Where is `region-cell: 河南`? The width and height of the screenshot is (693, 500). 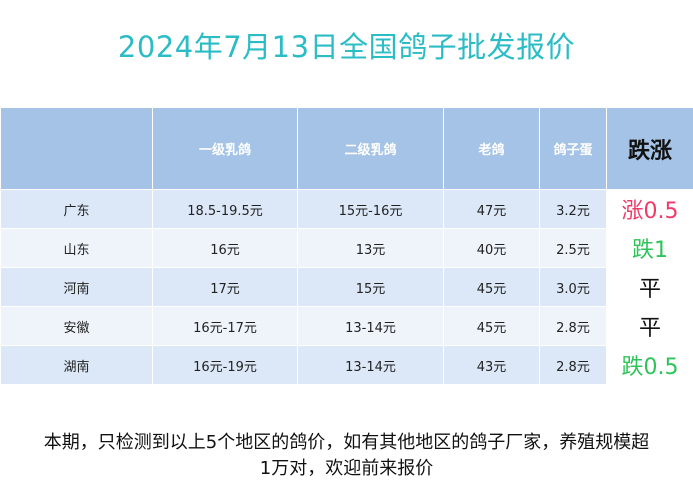
region-cell: 河南 is located at coordinates (76, 287).